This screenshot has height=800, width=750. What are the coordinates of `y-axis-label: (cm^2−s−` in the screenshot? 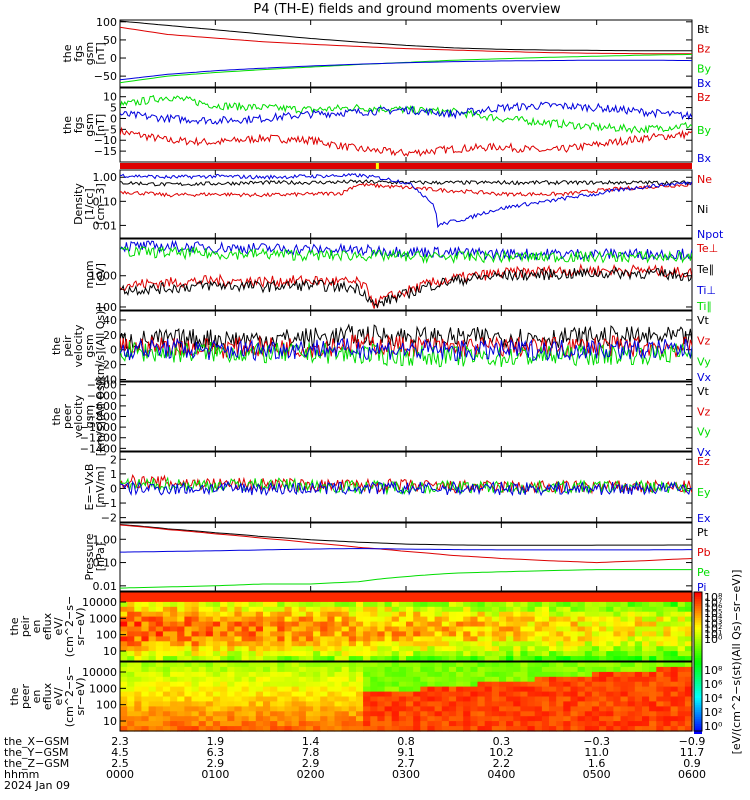 It's located at (69, 626).